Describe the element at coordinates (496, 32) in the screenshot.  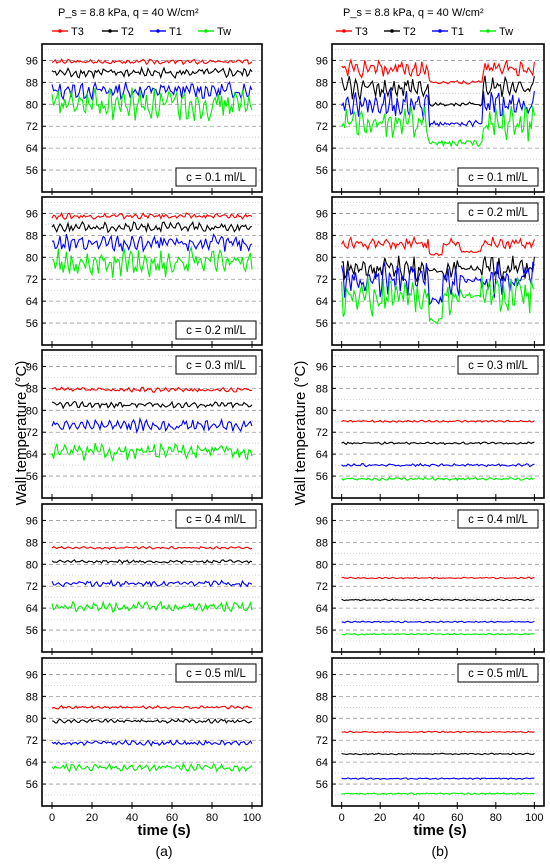
I see `legend-item-tw-b: Tw` at that location.